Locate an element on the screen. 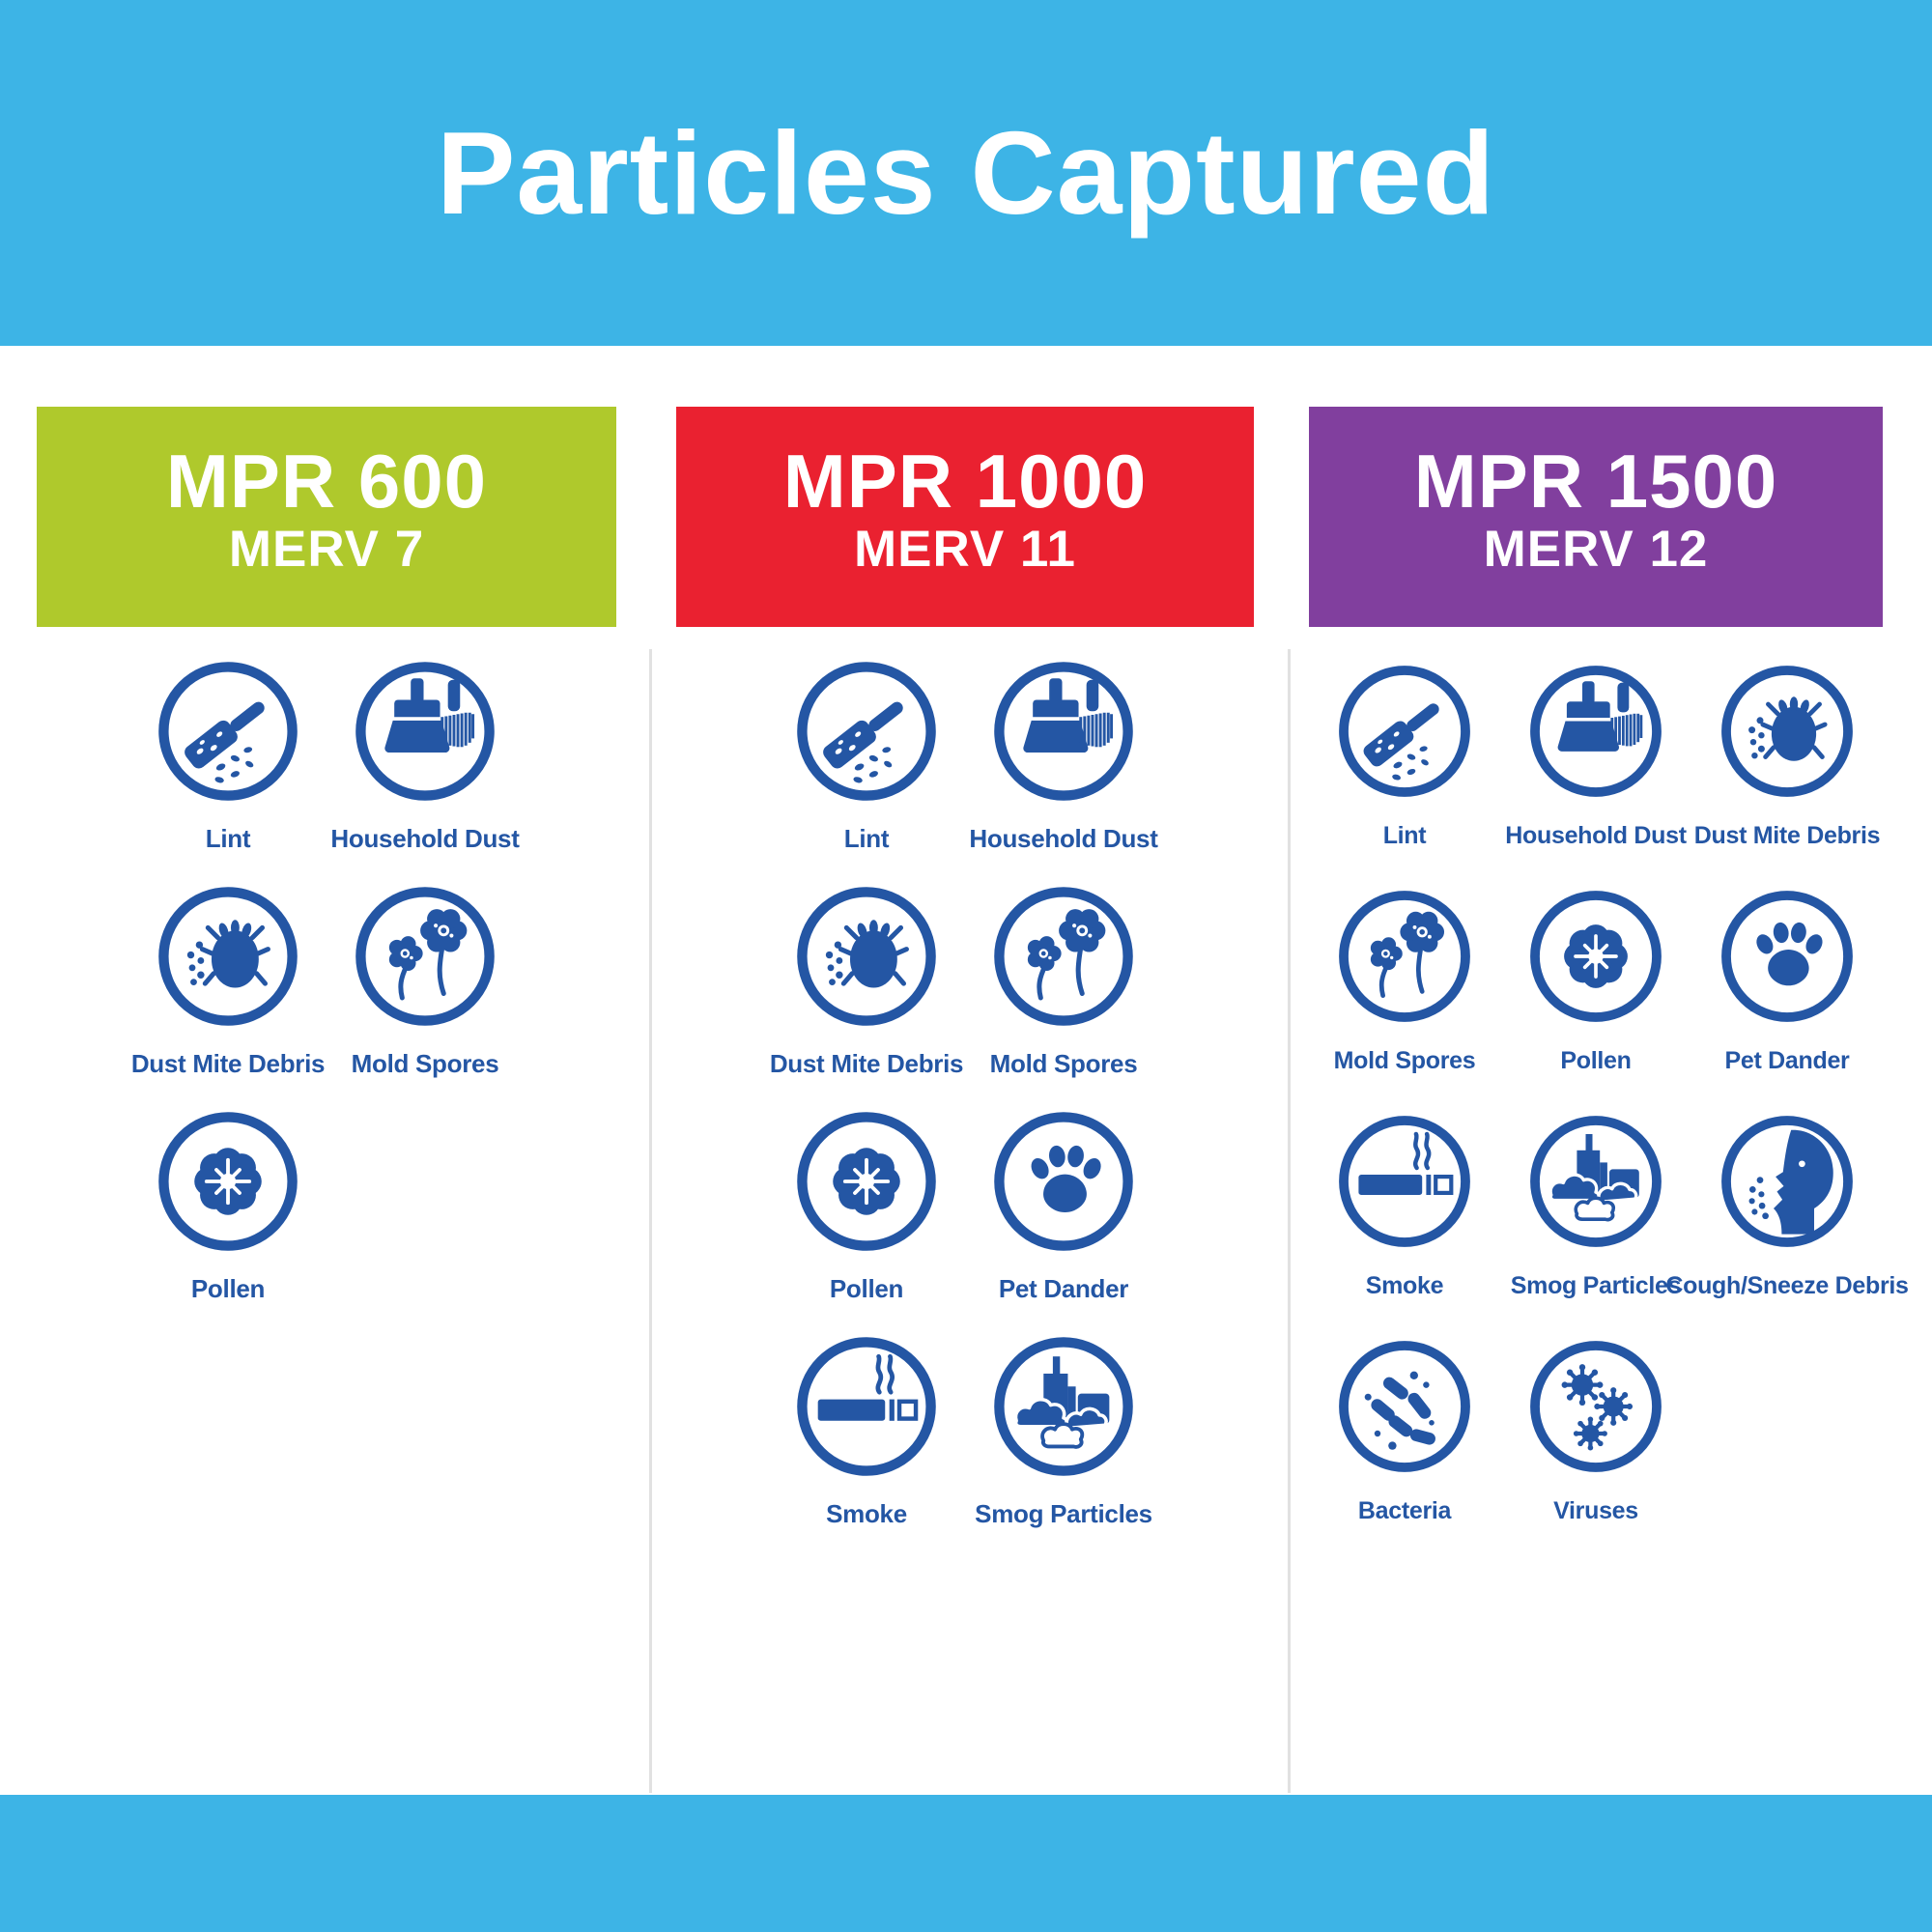  mpr-1500-header: MPR 1500 MERV 12 is located at coordinates (1596, 517).